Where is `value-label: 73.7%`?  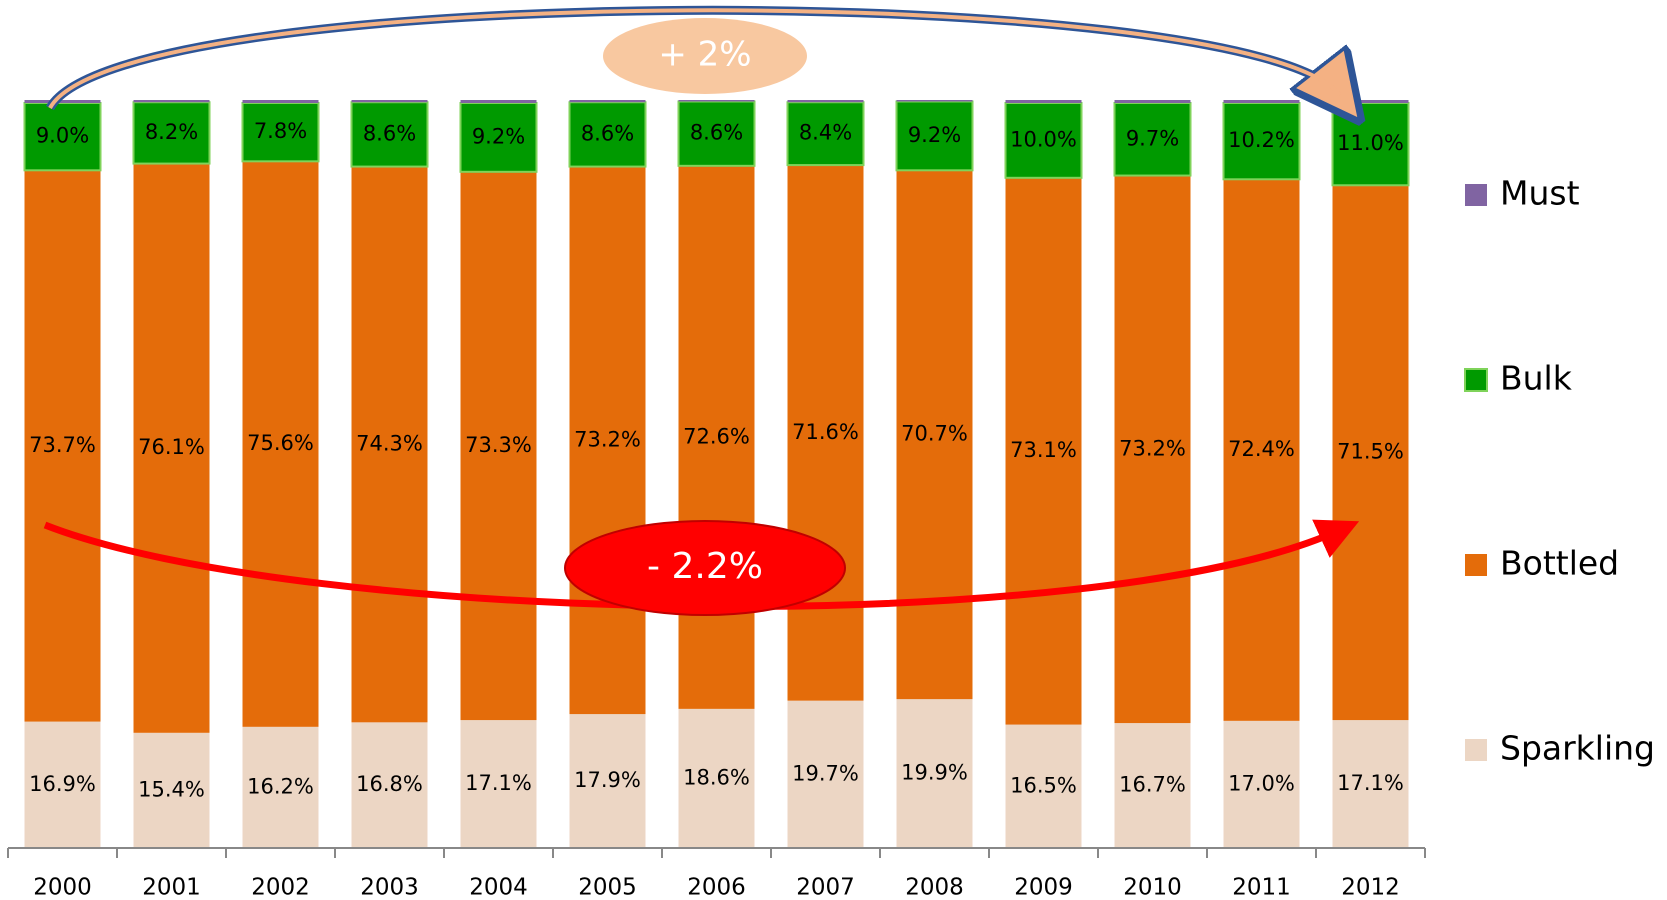
value-label: 73.7% is located at coordinates (62, 445).